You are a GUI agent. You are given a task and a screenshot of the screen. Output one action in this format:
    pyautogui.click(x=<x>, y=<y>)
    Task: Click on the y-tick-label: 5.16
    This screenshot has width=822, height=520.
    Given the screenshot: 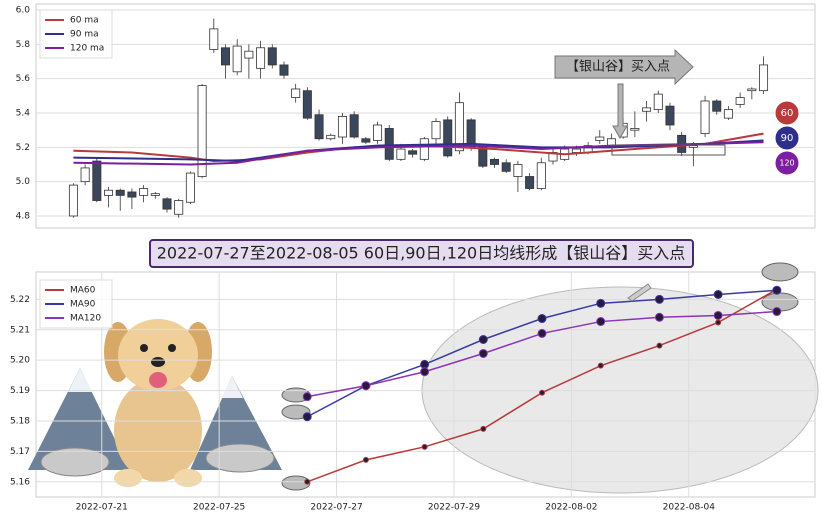 What is the action you would take?
    pyautogui.click(x=20, y=482)
    